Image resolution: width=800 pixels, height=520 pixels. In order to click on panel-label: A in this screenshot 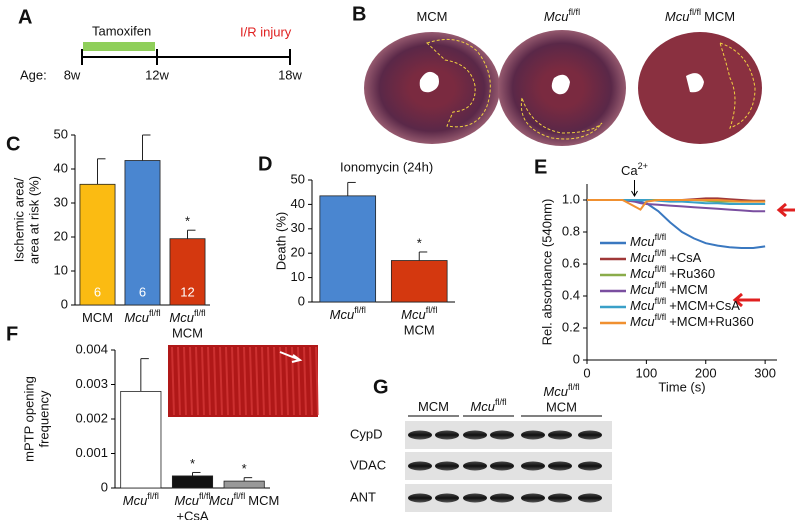, I will do `click(25, 17)`.